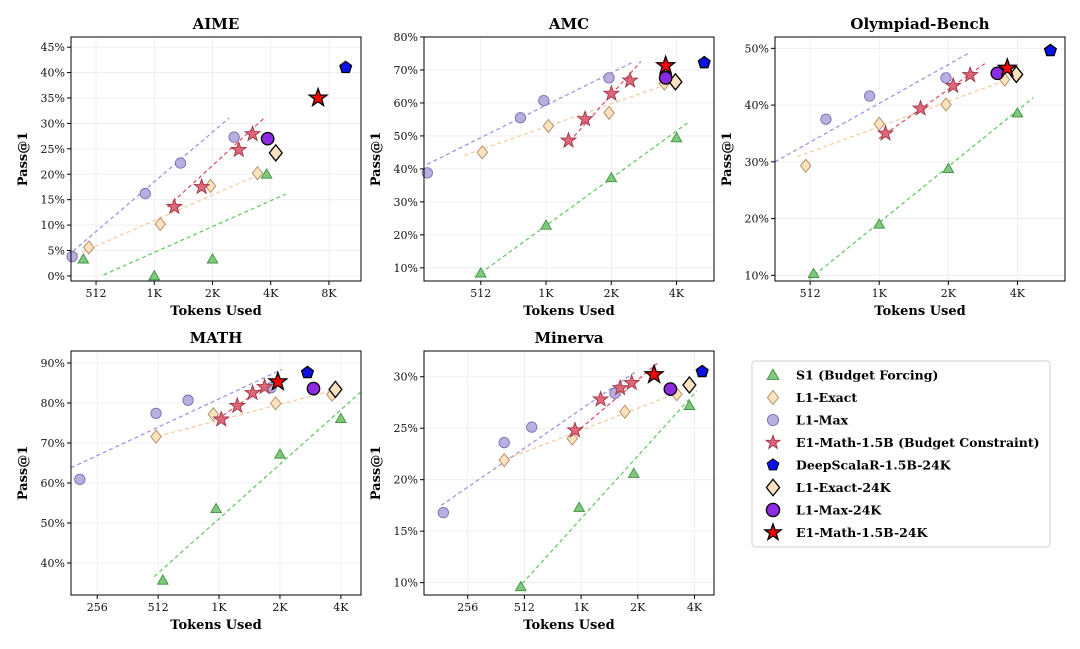 This screenshot has width=1080, height=649. What do you see at coordinates (918, 442) in the screenshot?
I see `legend-label: E1-Math-1.5B (Budget Constraint)` at bounding box center [918, 442].